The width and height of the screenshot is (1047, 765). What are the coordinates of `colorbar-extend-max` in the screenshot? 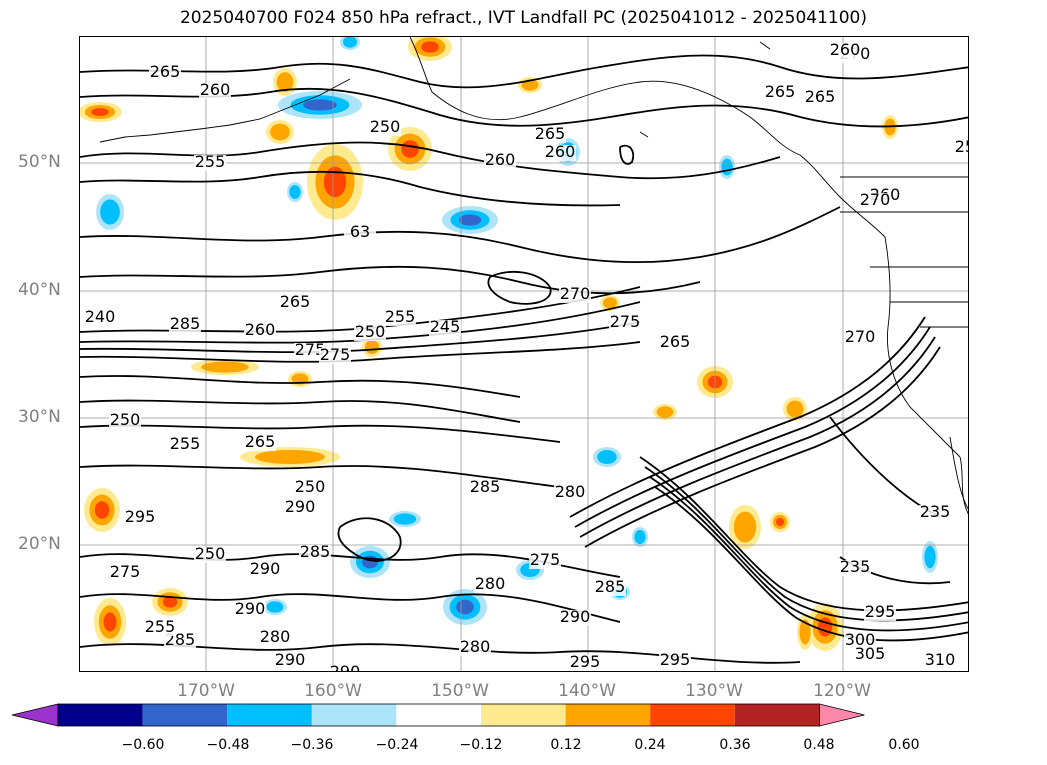 It's located at (842, 715).